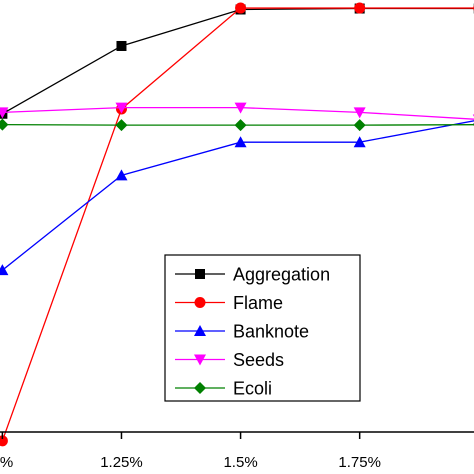 The height and width of the screenshot is (474, 474). What do you see at coordinates (229, 360) in the screenshot?
I see `legend-item-seeds: Seeds` at bounding box center [229, 360].